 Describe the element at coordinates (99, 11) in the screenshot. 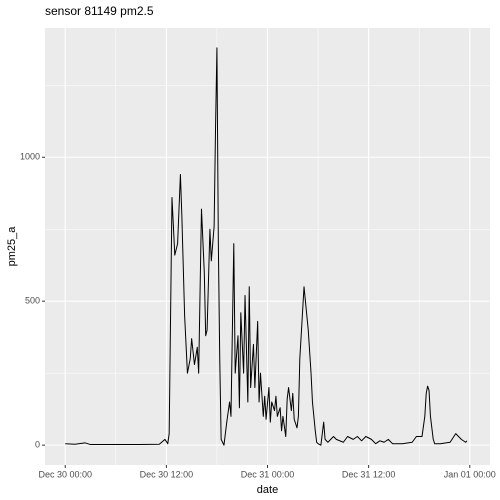

I see `chart-title: sensor 81149 pm2.5` at that location.